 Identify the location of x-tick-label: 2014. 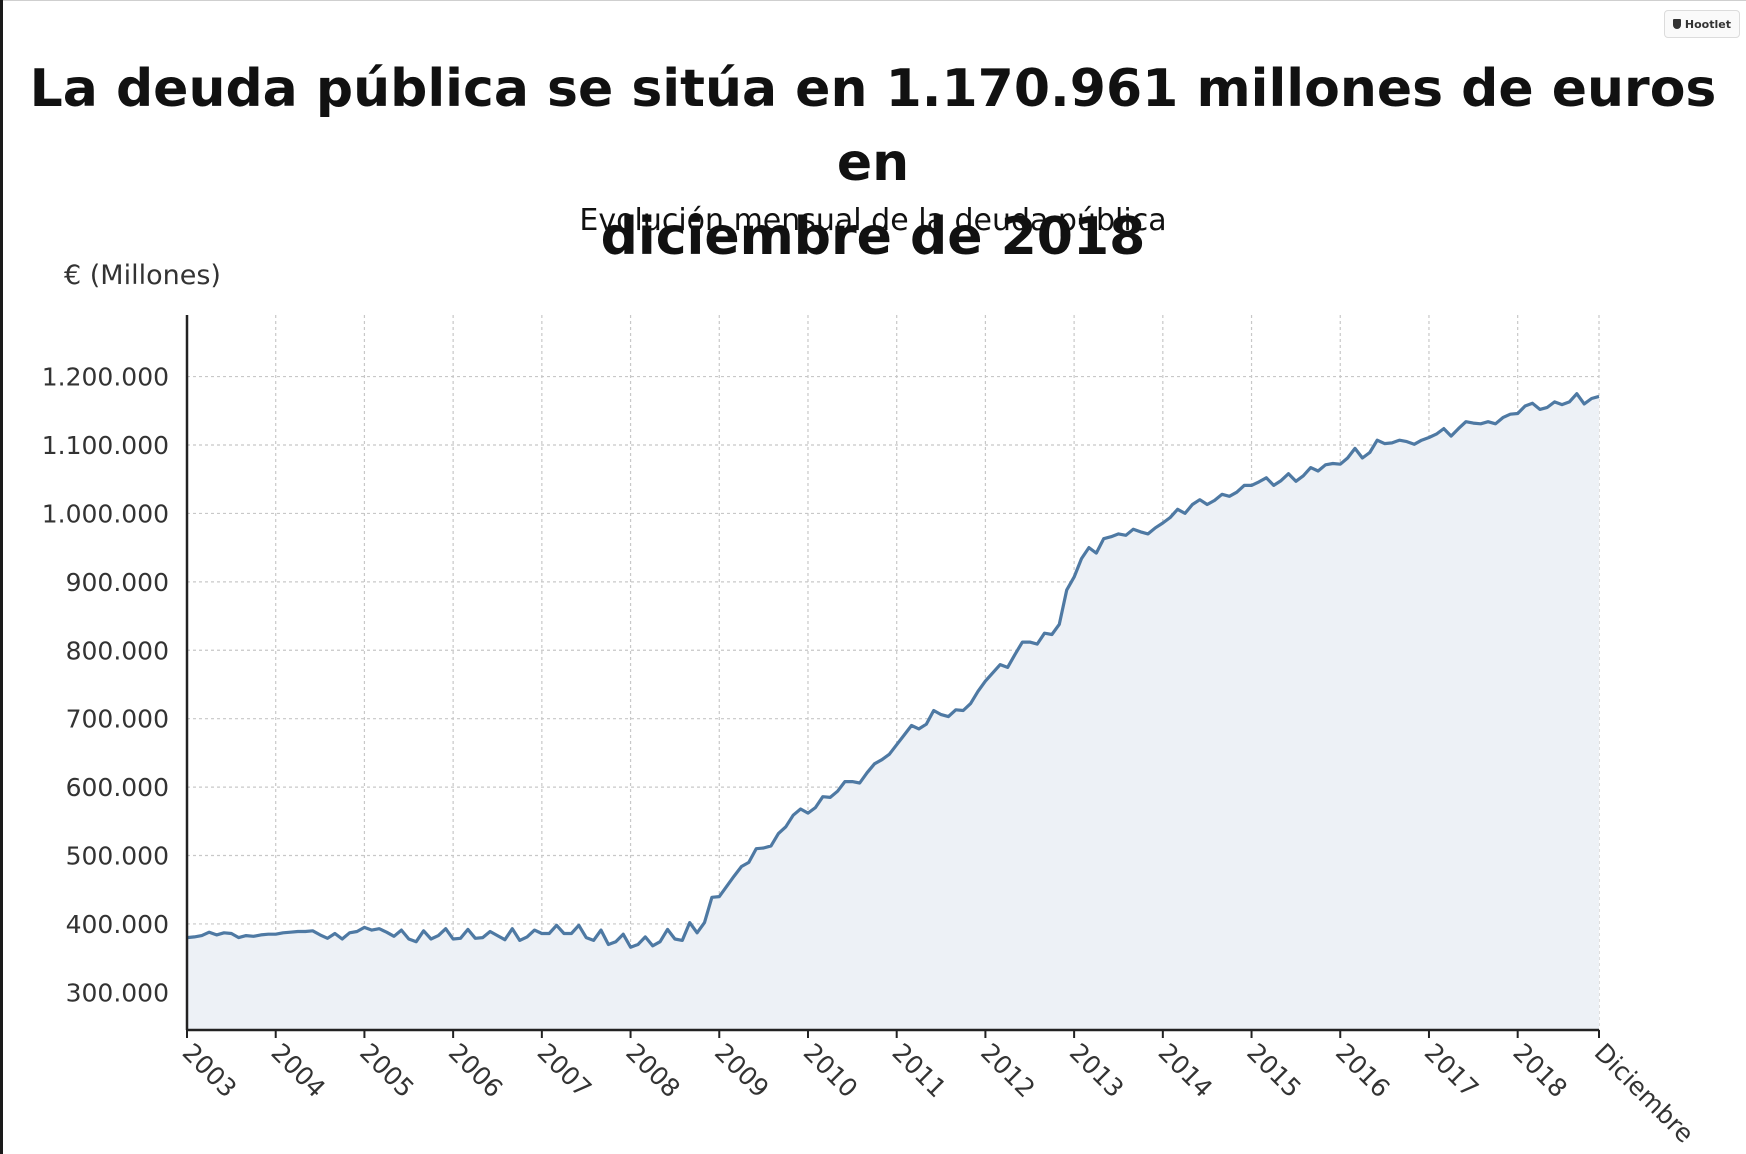
(1185, 1070).